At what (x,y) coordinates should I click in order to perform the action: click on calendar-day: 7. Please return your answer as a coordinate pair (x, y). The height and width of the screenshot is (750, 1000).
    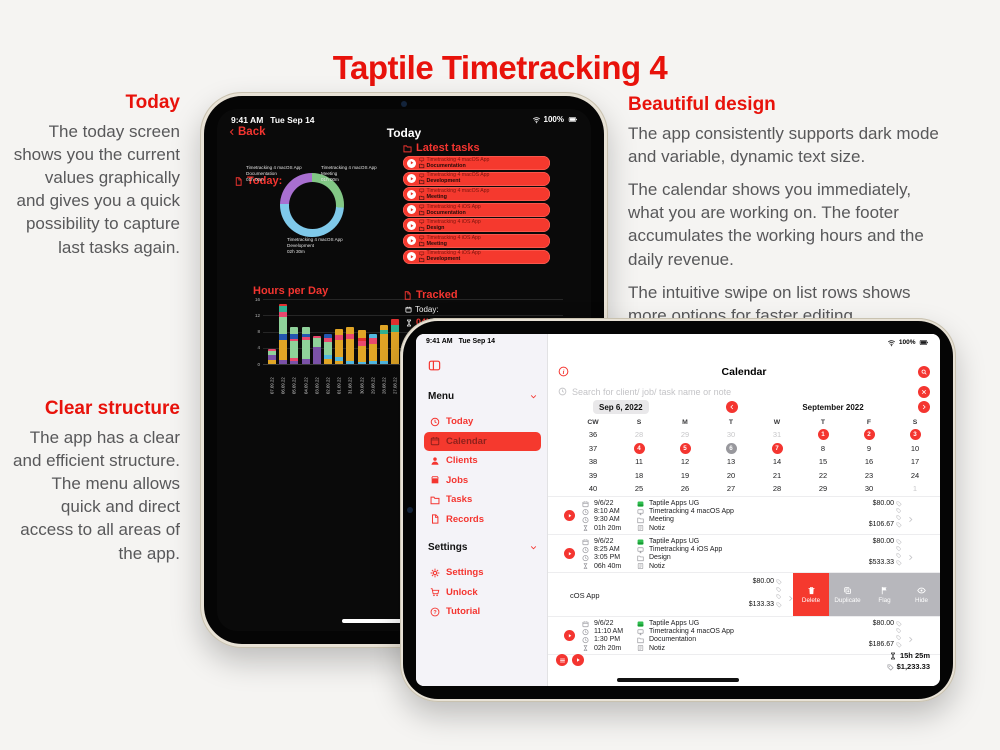
    Looking at the image, I should click on (777, 449).